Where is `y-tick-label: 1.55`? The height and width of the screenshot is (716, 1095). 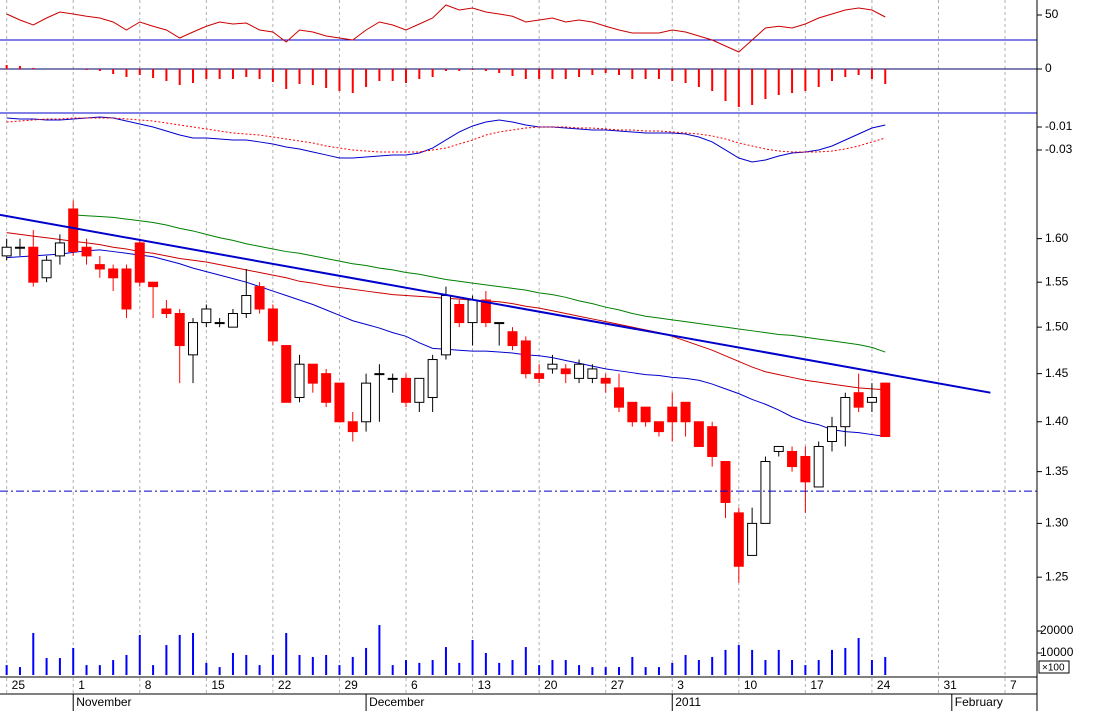
y-tick-label: 1.55 is located at coordinates (1057, 281).